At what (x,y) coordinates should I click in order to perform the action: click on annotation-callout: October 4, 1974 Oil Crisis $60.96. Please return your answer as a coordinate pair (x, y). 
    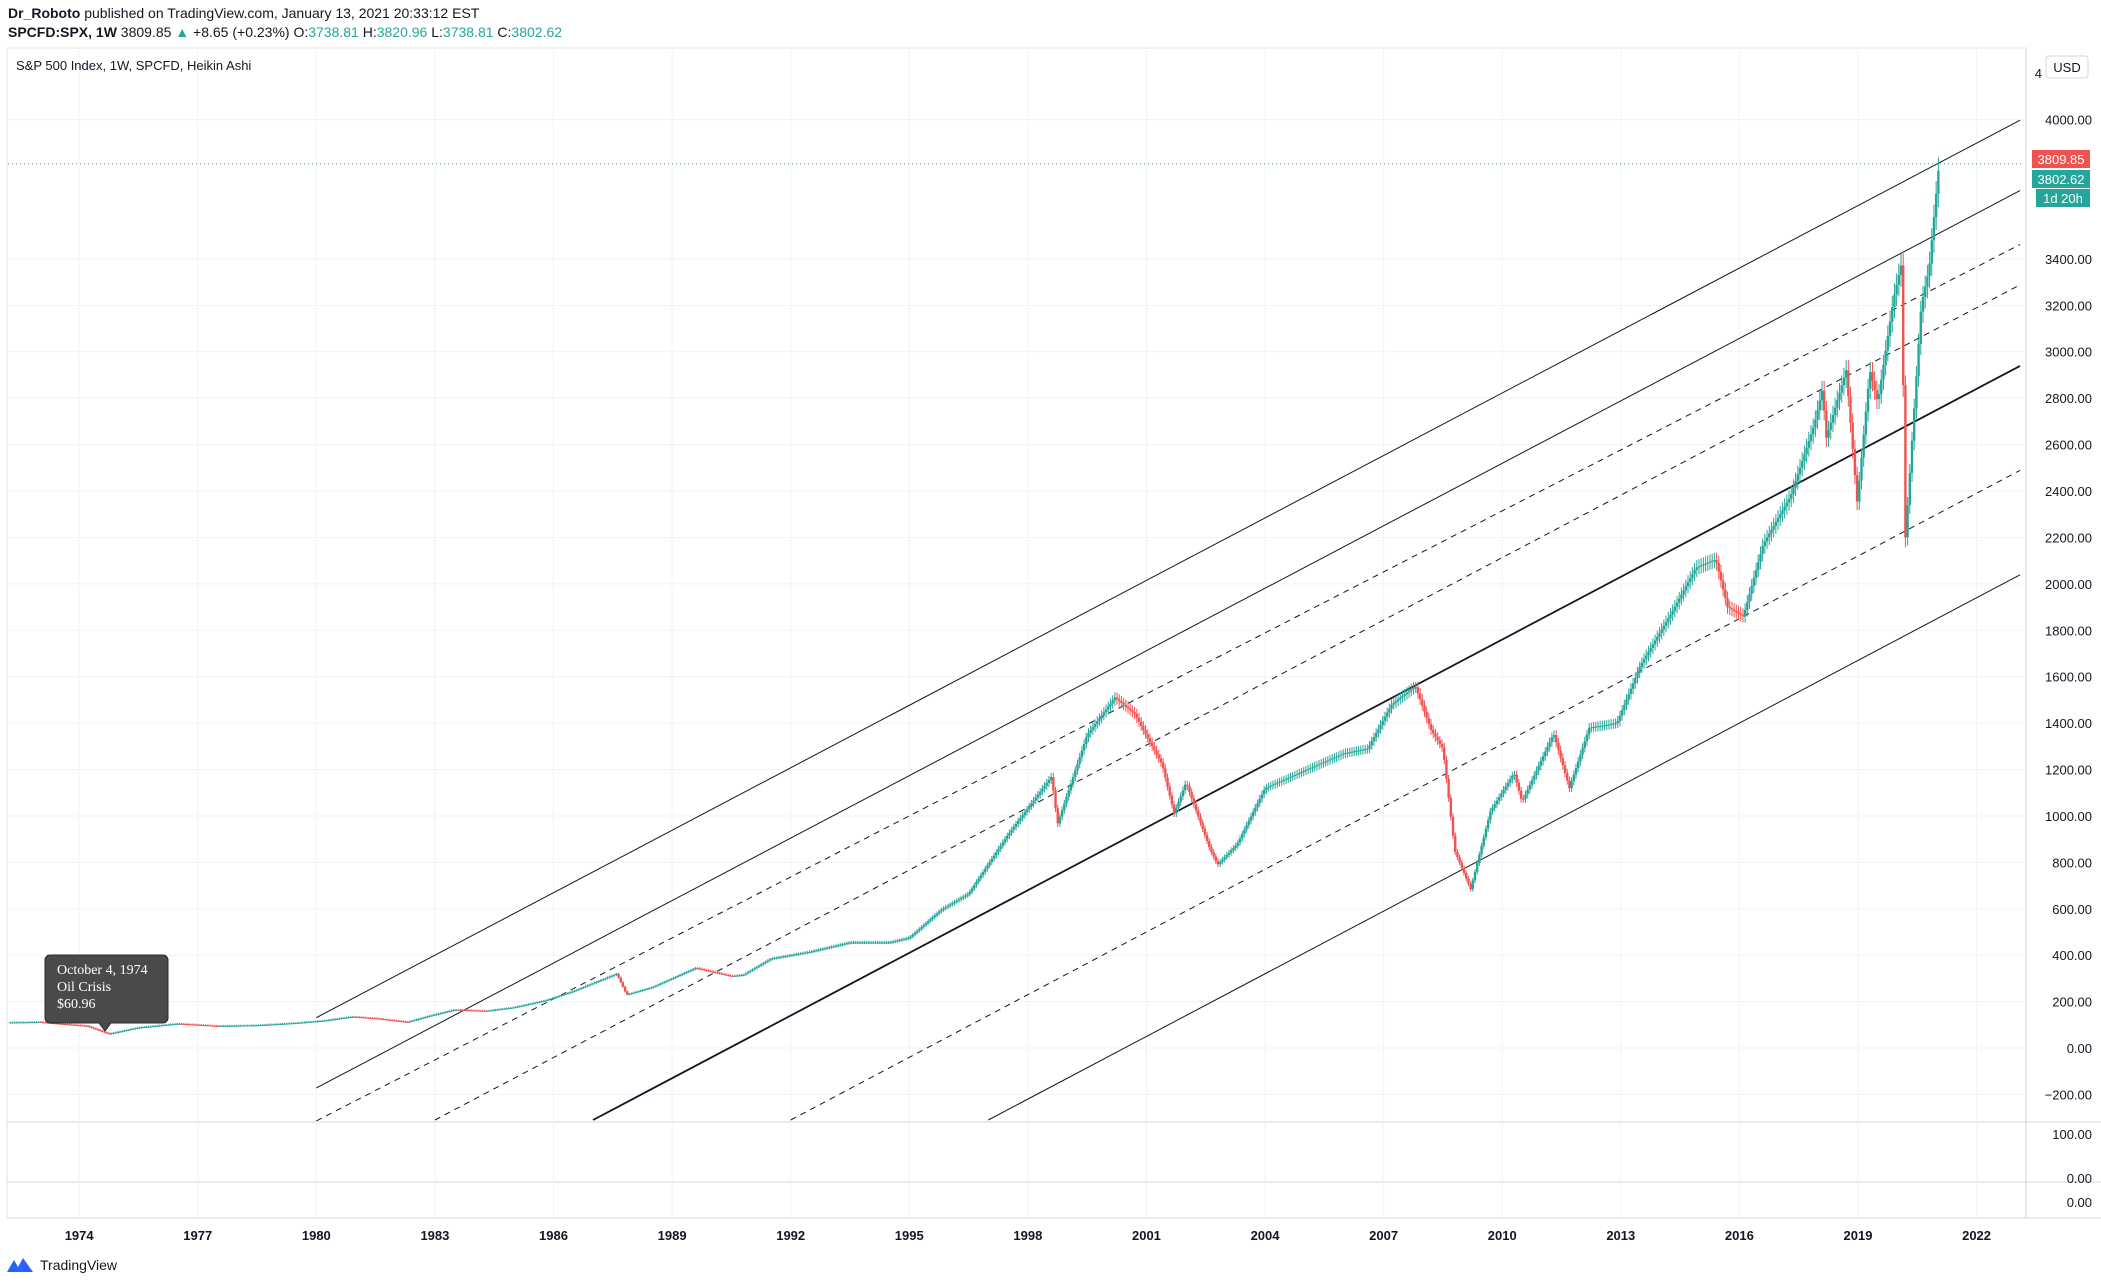
    Looking at the image, I should click on (106, 993).